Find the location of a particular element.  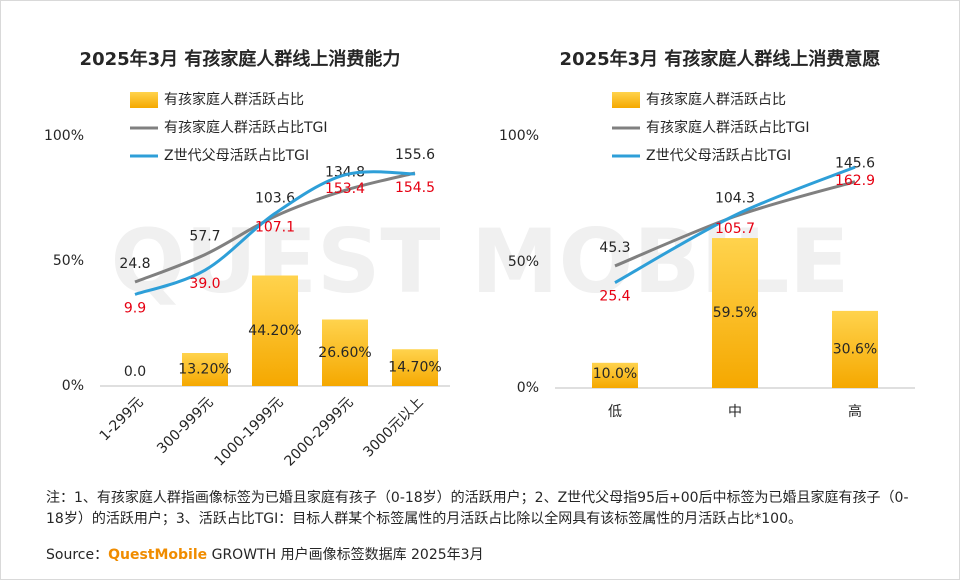

line-value-label: 107.1 is located at coordinates (275, 227).